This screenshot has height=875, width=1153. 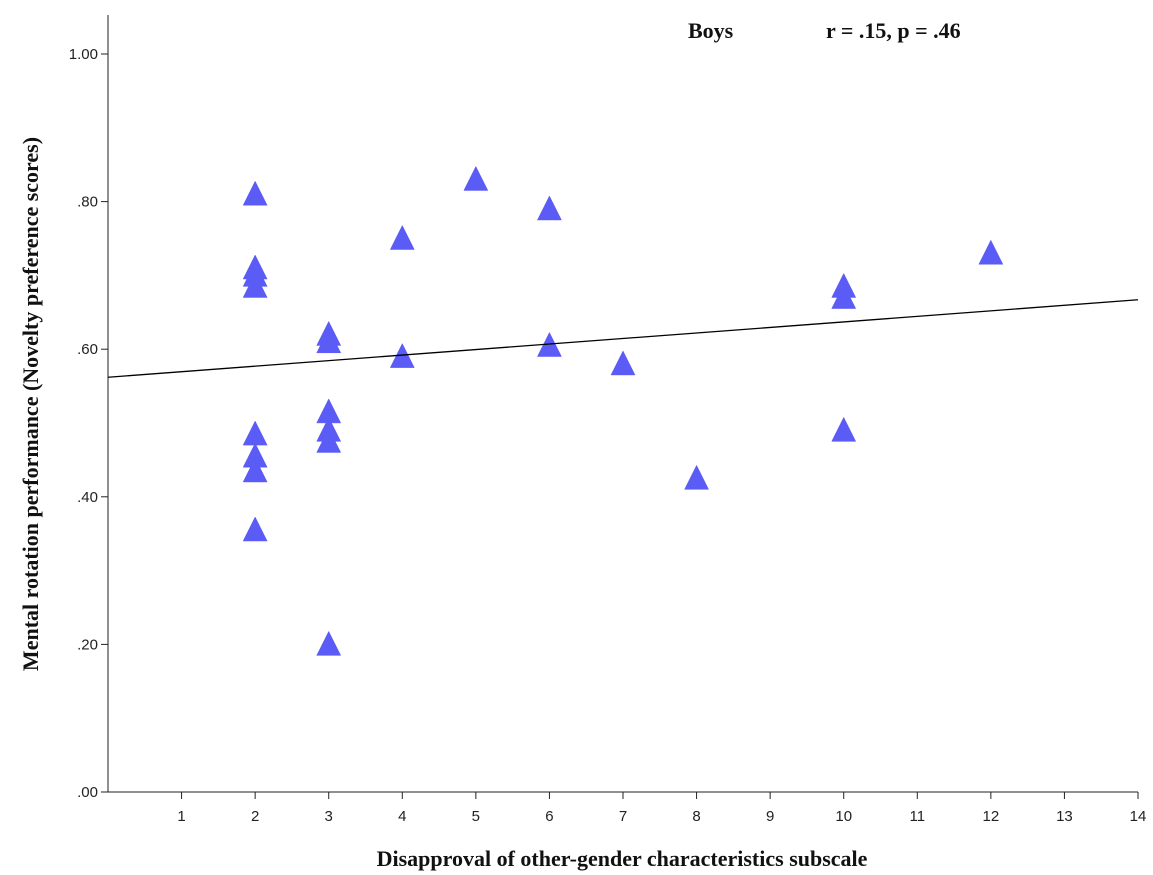 I want to click on x-tick-label: 5, so click(x=476, y=816).